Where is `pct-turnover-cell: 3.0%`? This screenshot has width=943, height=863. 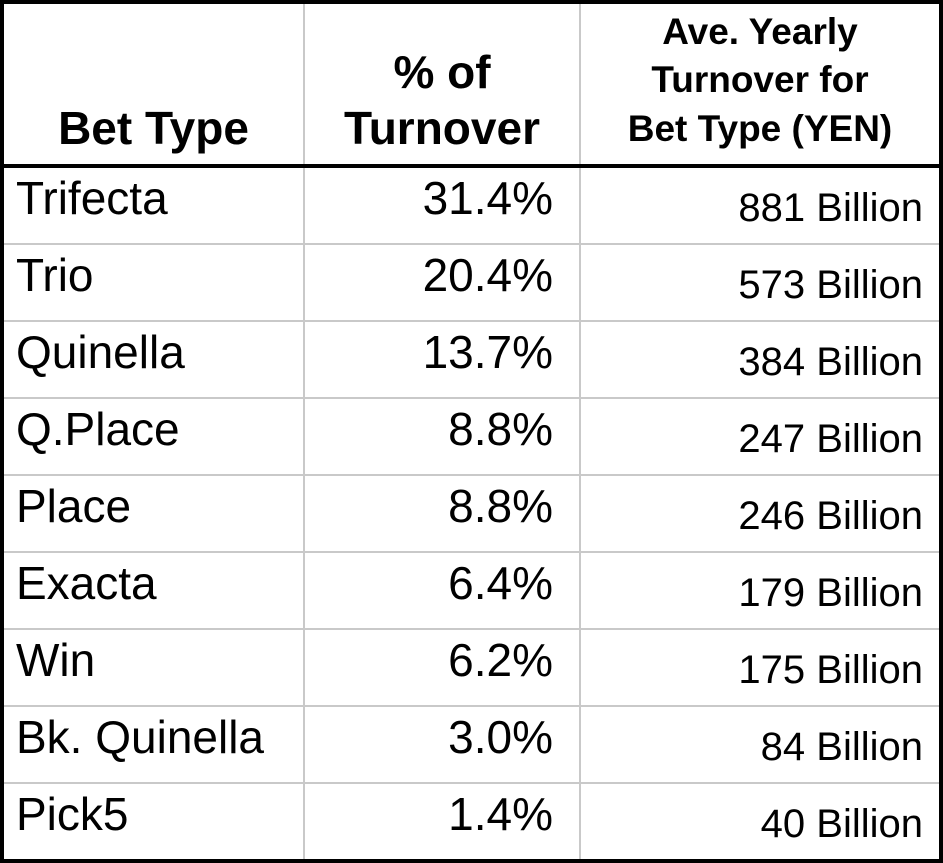
pct-turnover-cell: 3.0% is located at coordinates (443, 744).